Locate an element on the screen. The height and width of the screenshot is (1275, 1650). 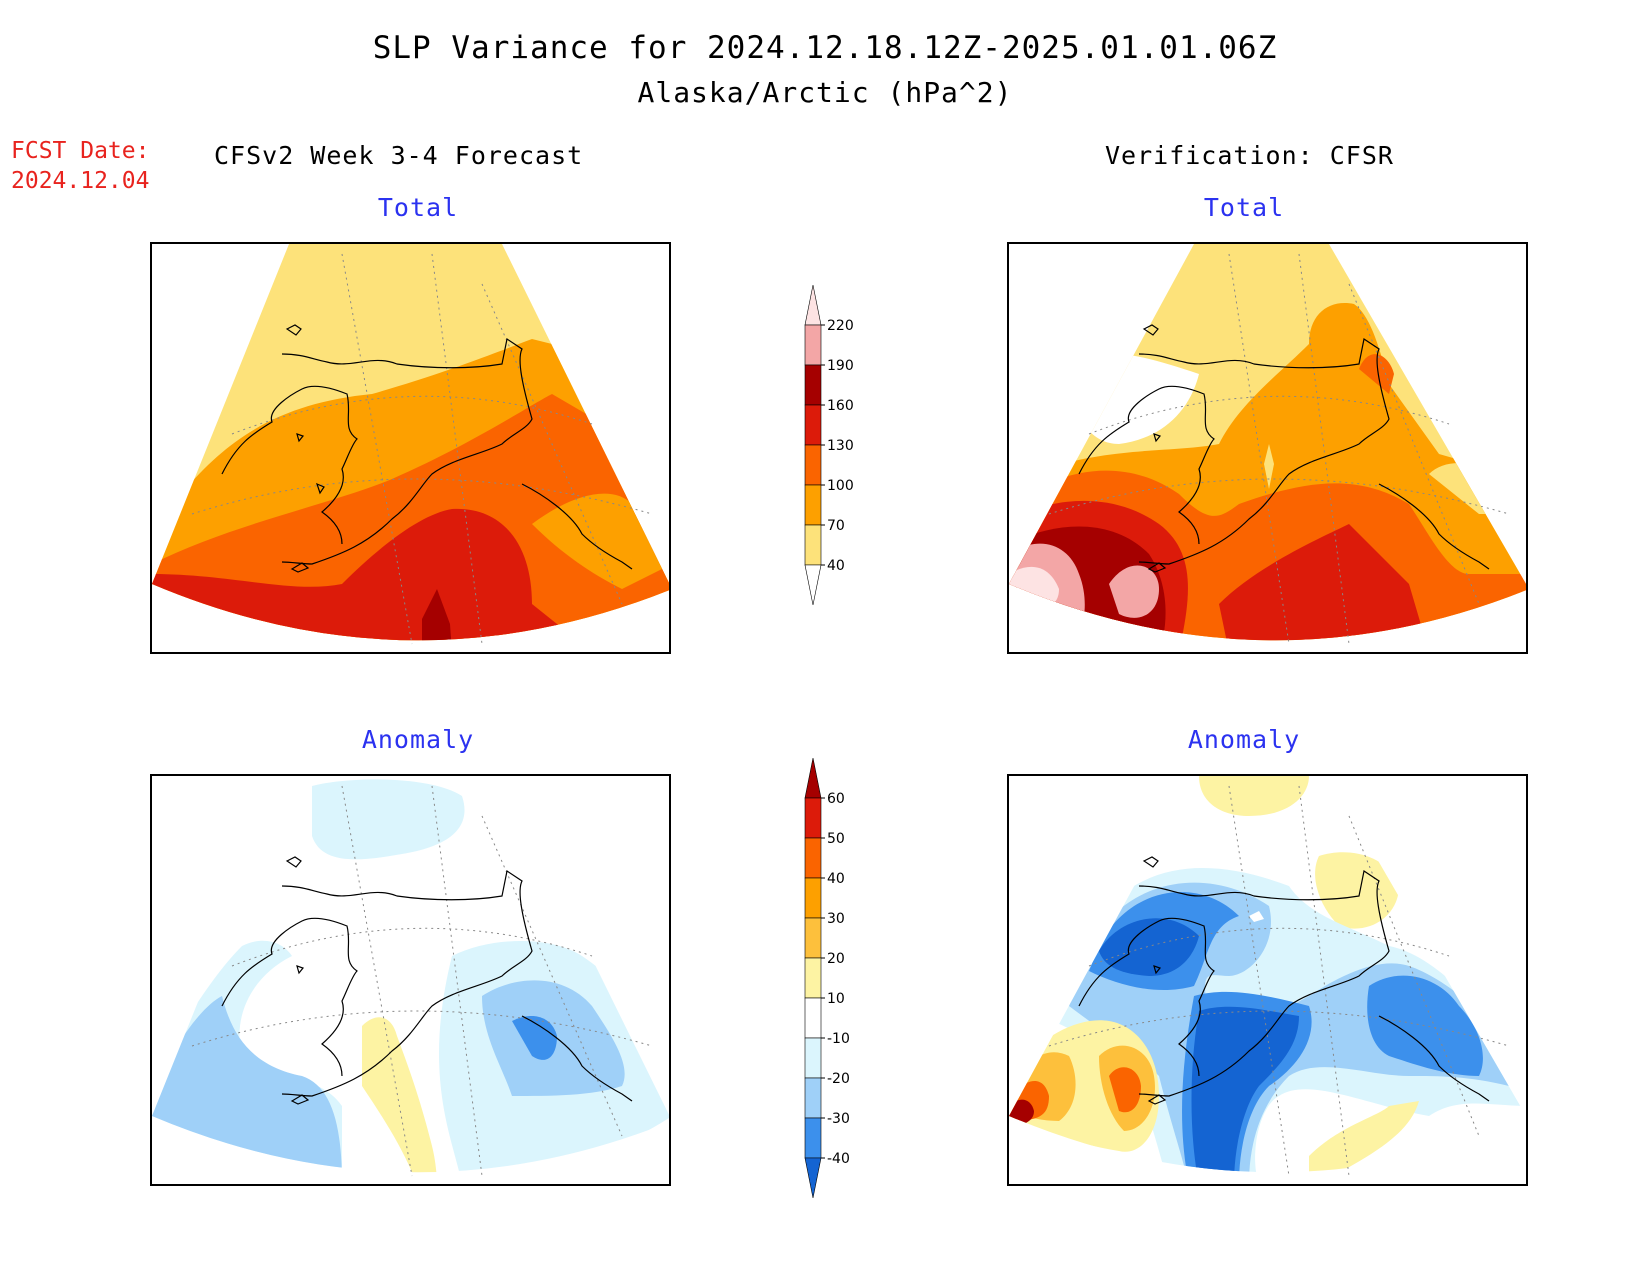
panel-title-verification-anomaly: Anomaly is located at coordinates (1244, 739).